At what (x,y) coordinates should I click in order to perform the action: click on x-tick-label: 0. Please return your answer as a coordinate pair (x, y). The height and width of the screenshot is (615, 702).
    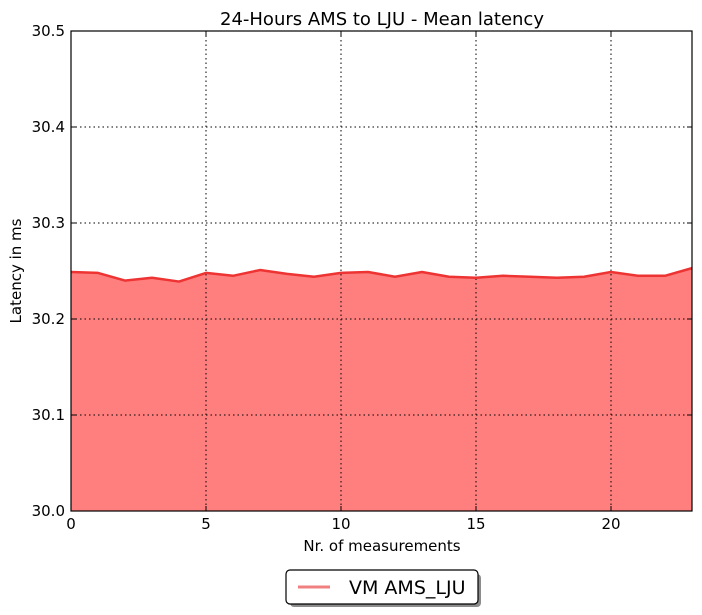
    Looking at the image, I should click on (71, 524).